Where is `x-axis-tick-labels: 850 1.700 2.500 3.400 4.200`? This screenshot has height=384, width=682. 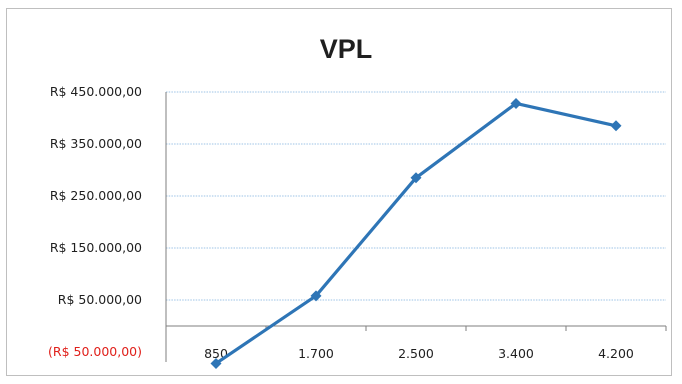 x-axis-tick-labels: 850 1.700 2.500 3.400 4.200 is located at coordinates (419, 353).